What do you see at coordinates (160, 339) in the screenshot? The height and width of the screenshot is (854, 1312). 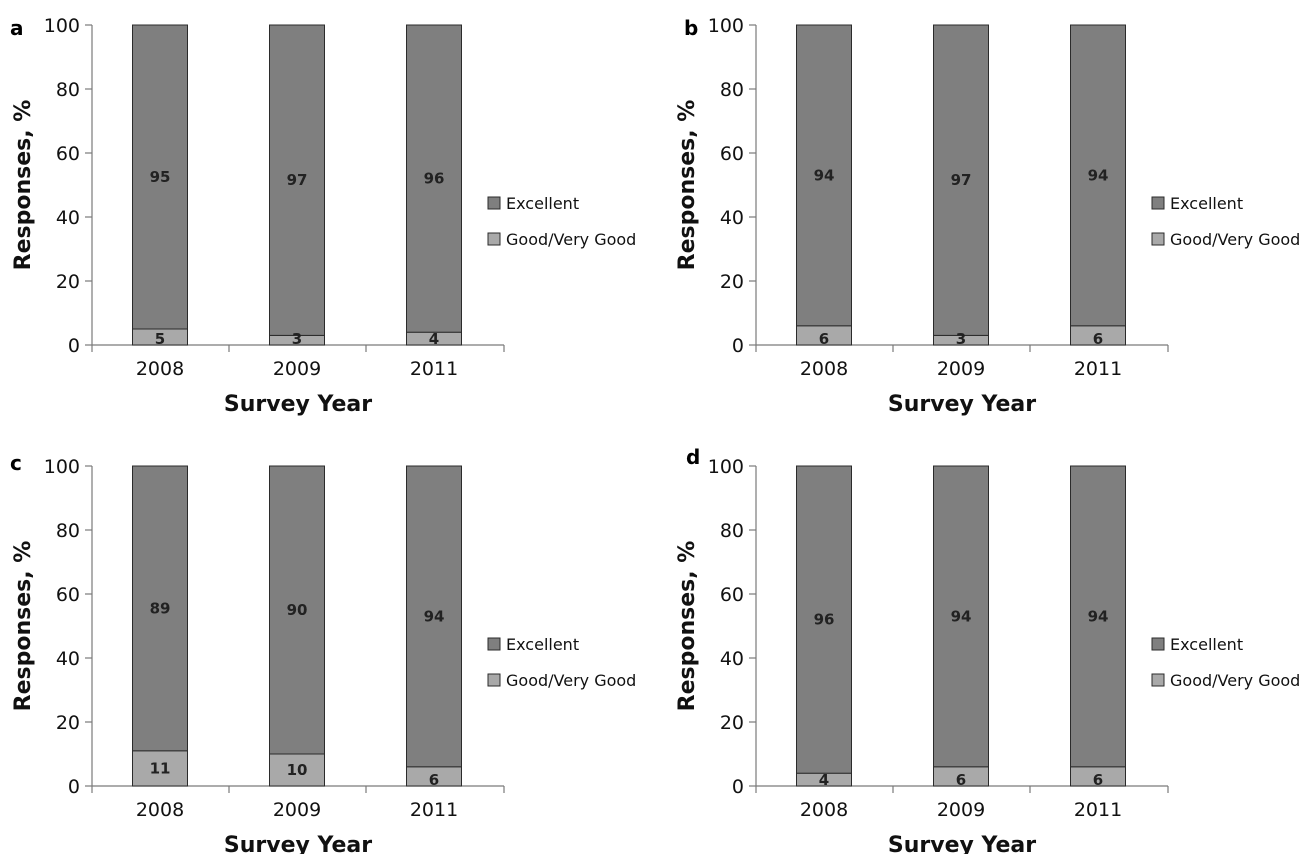 I see `good-value-label: 5` at bounding box center [160, 339].